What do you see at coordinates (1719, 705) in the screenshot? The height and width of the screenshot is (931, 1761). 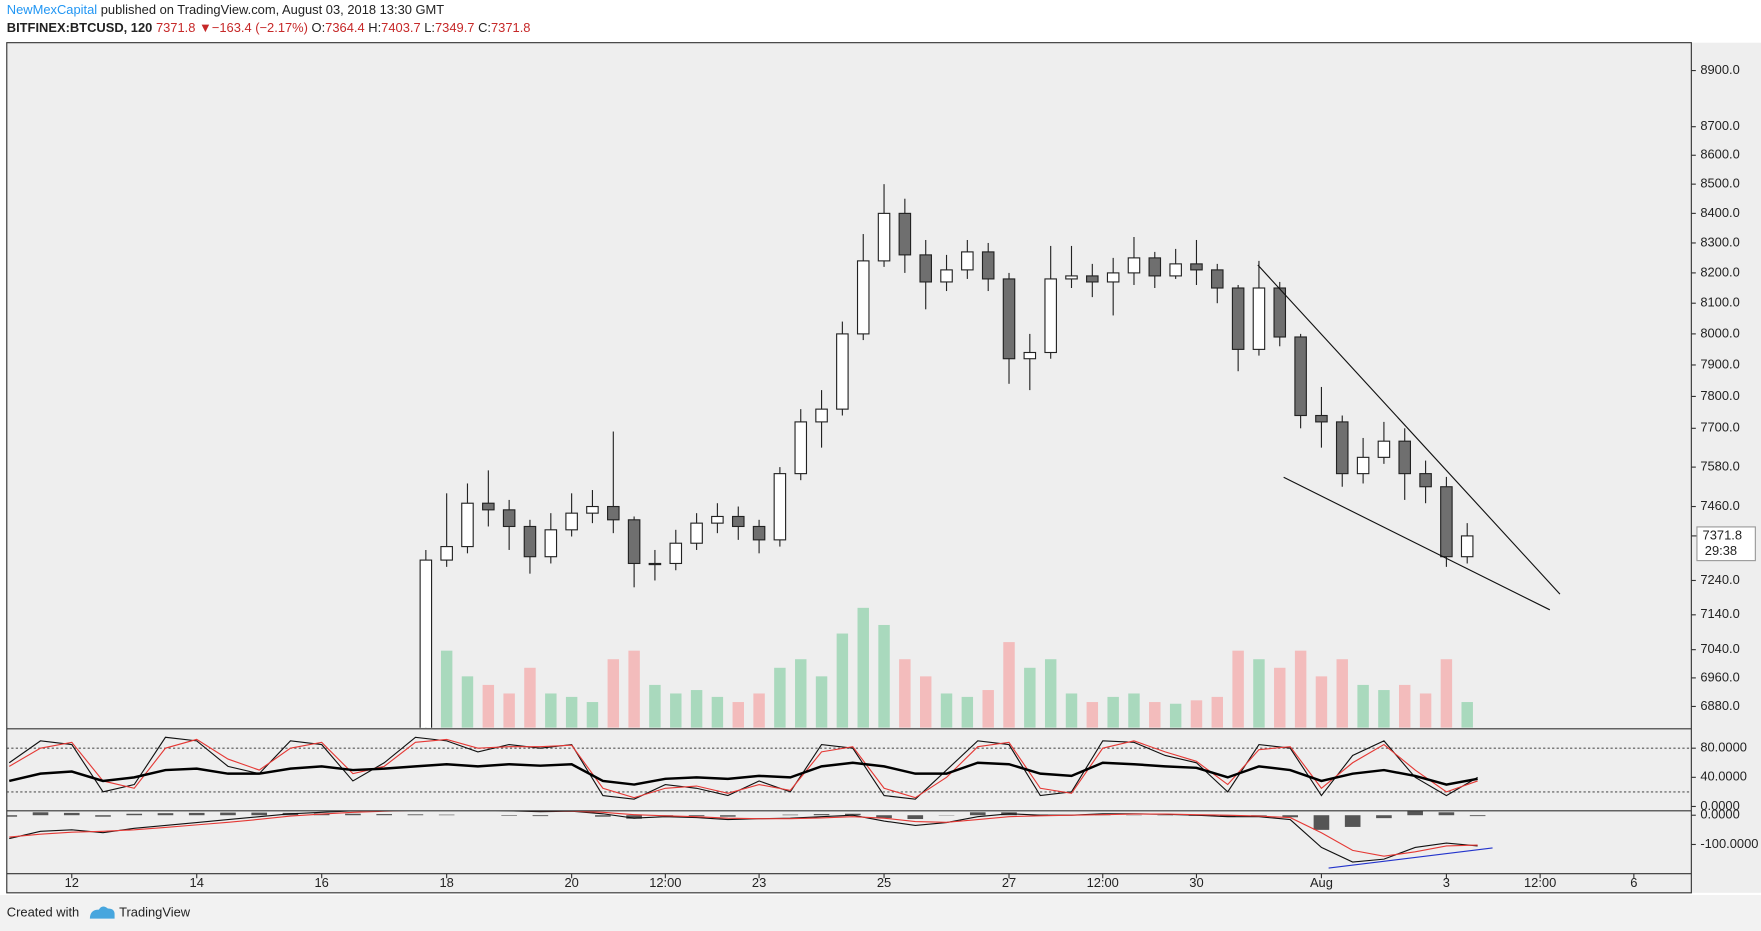 I see `y-tick-label: 6880.0` at bounding box center [1719, 705].